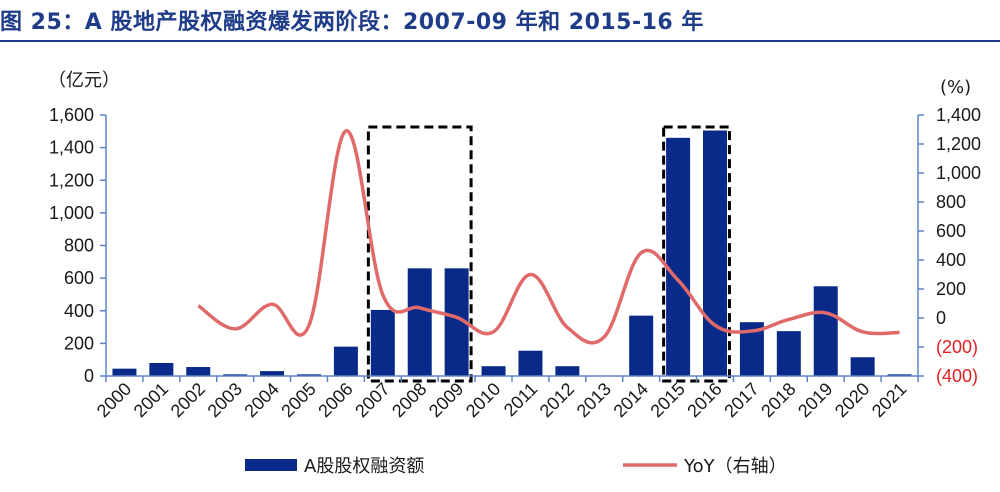 This screenshot has width=1000, height=492. What do you see at coordinates (71, 180) in the screenshot?
I see `left-tick-label: 1,200` at bounding box center [71, 180].